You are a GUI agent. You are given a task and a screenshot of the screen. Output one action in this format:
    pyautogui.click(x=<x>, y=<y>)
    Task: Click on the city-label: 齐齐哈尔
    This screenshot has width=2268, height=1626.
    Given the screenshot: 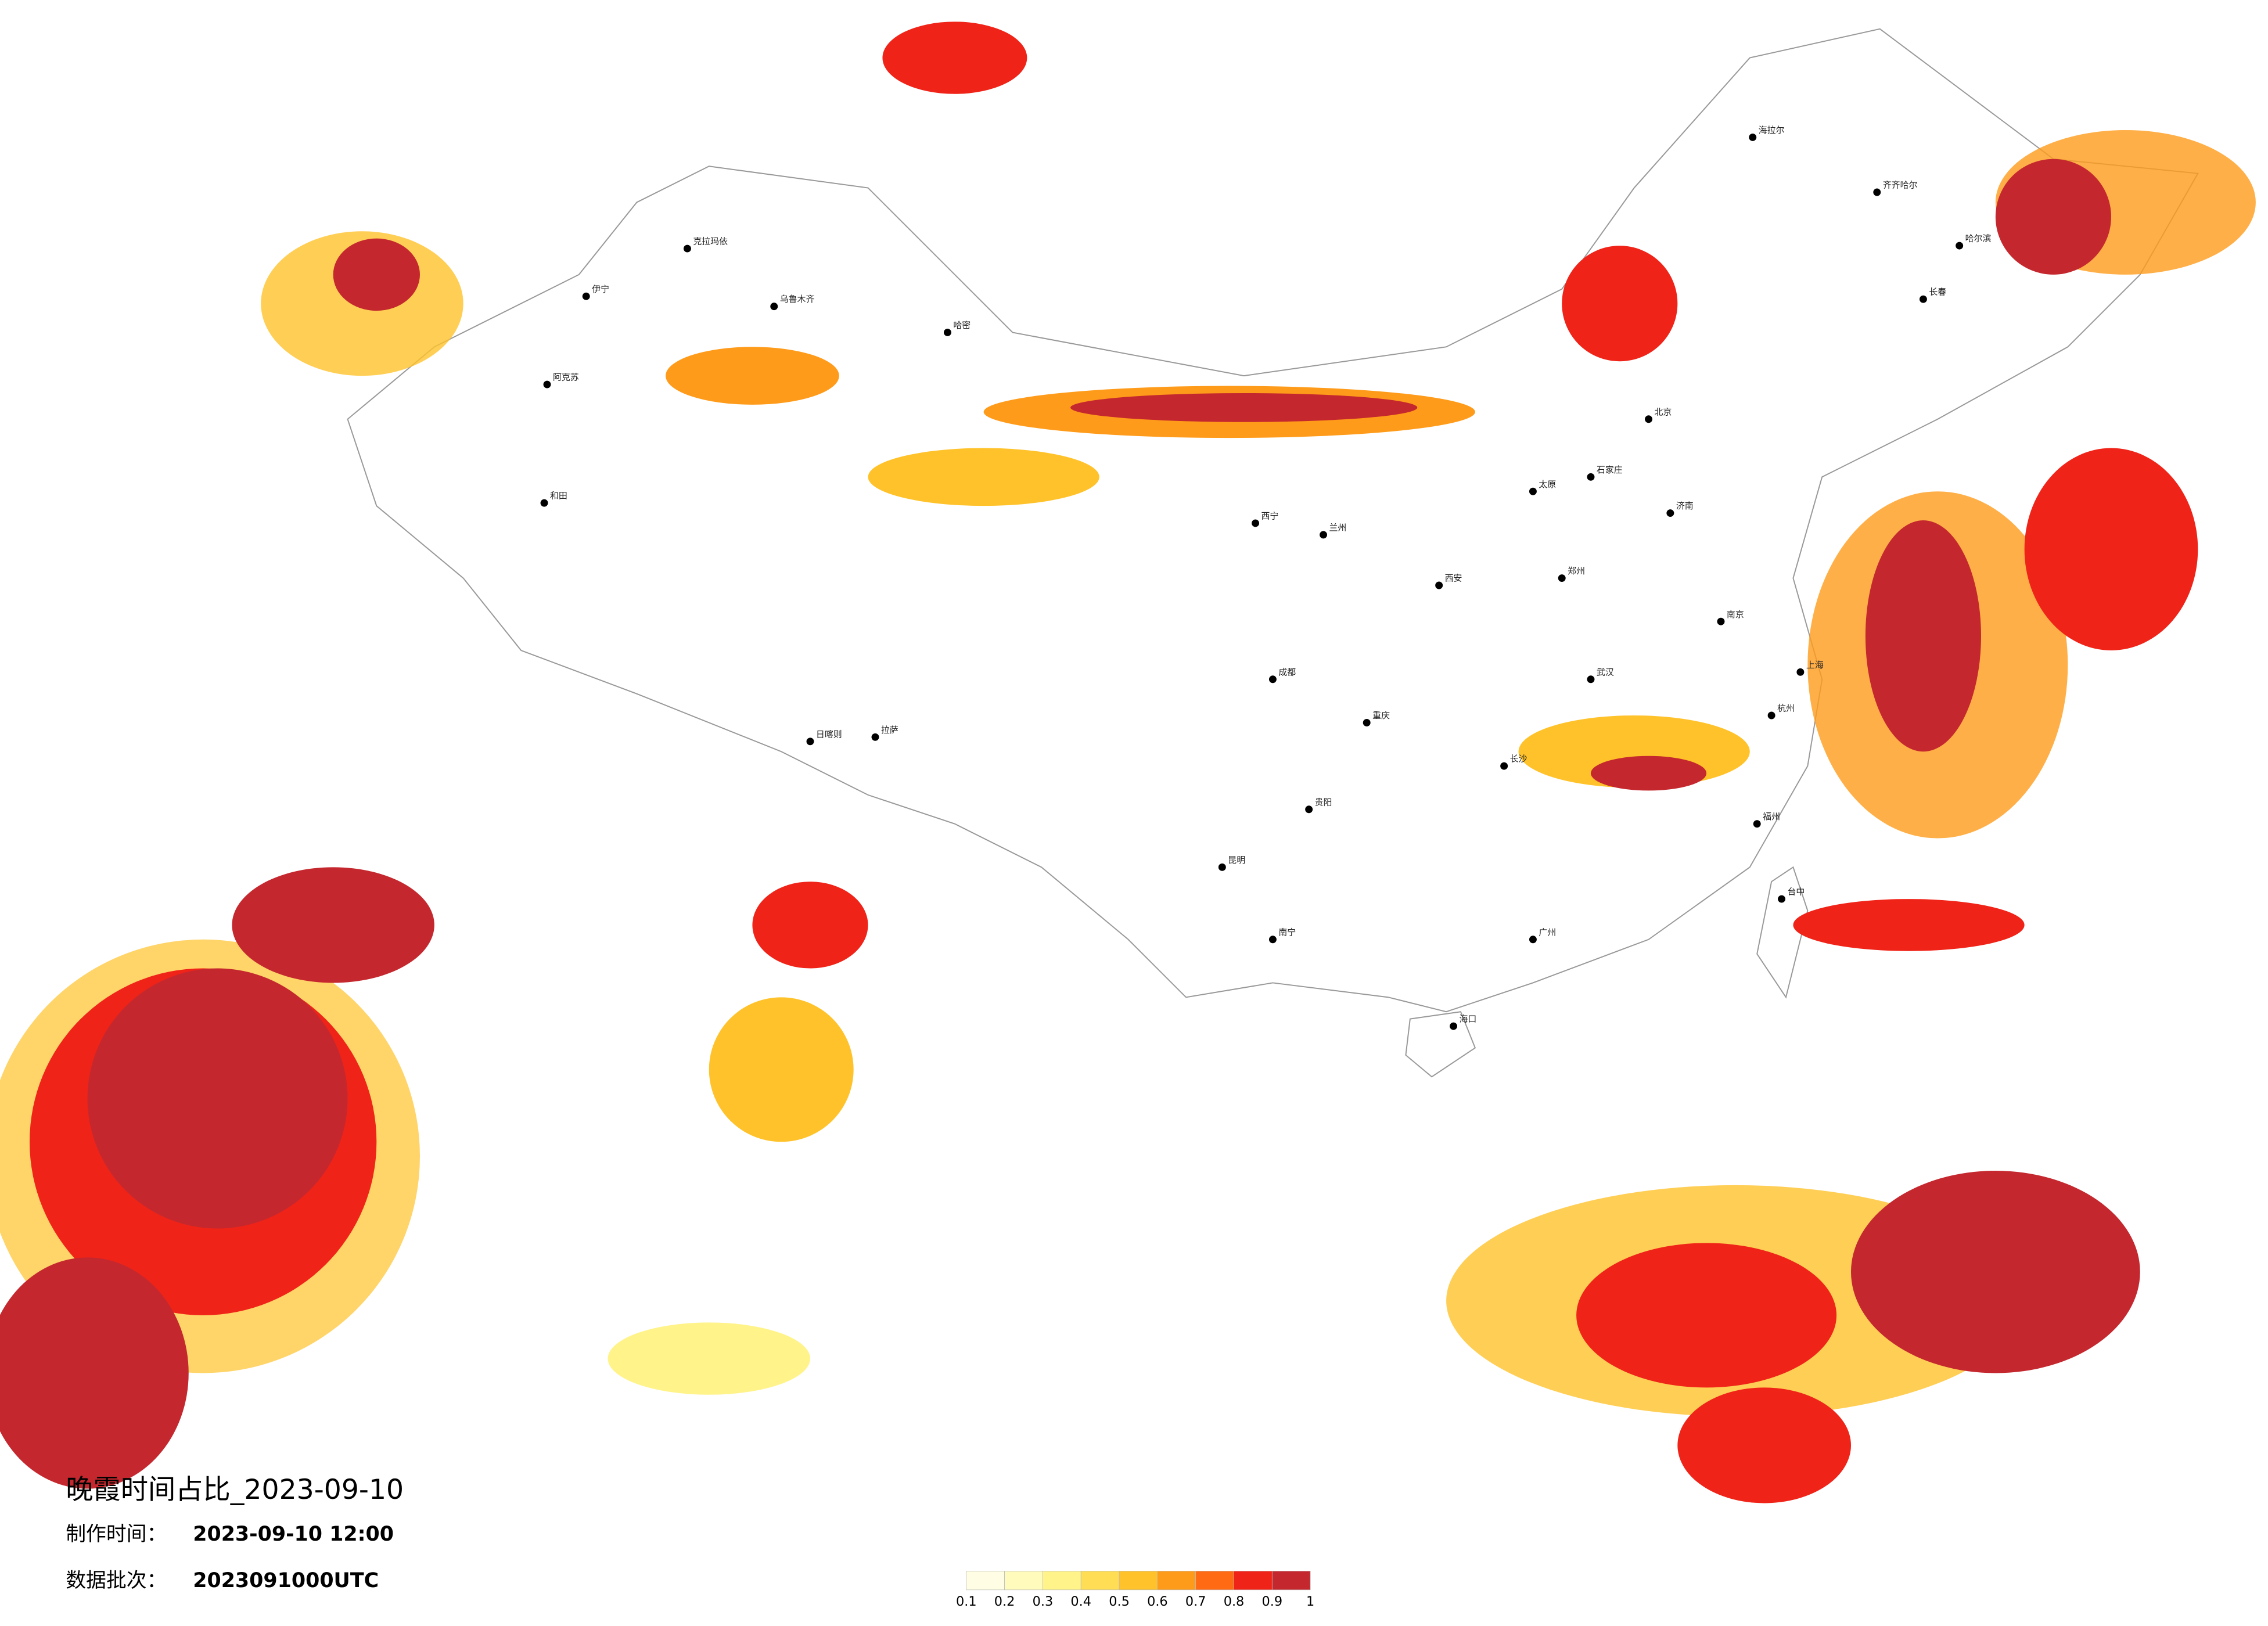 What is the action you would take?
    pyautogui.click(x=1900, y=185)
    